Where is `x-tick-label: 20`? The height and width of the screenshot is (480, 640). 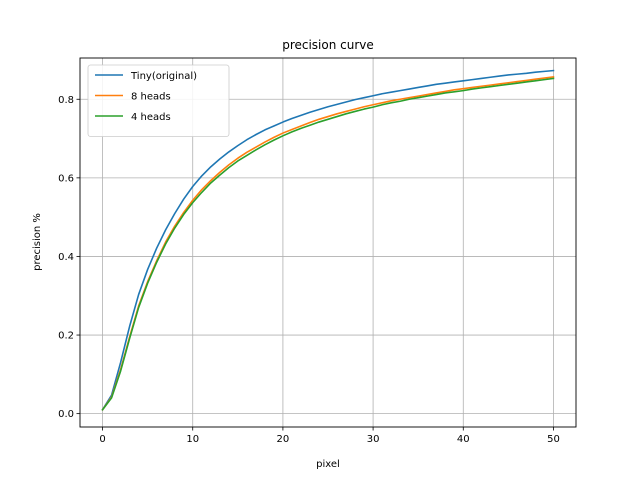 x-tick-label: 20 is located at coordinates (283, 439).